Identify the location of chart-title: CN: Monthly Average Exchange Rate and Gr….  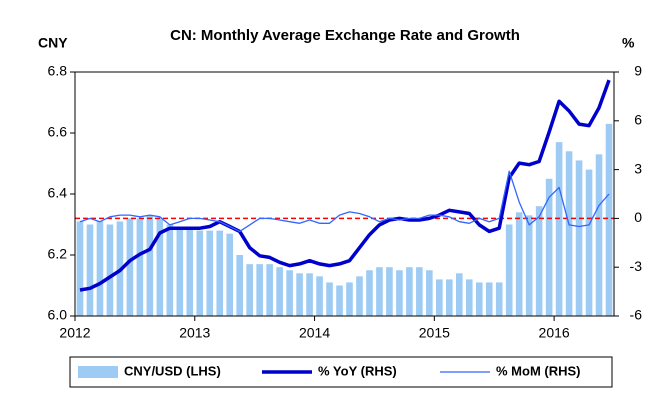
(345, 35).